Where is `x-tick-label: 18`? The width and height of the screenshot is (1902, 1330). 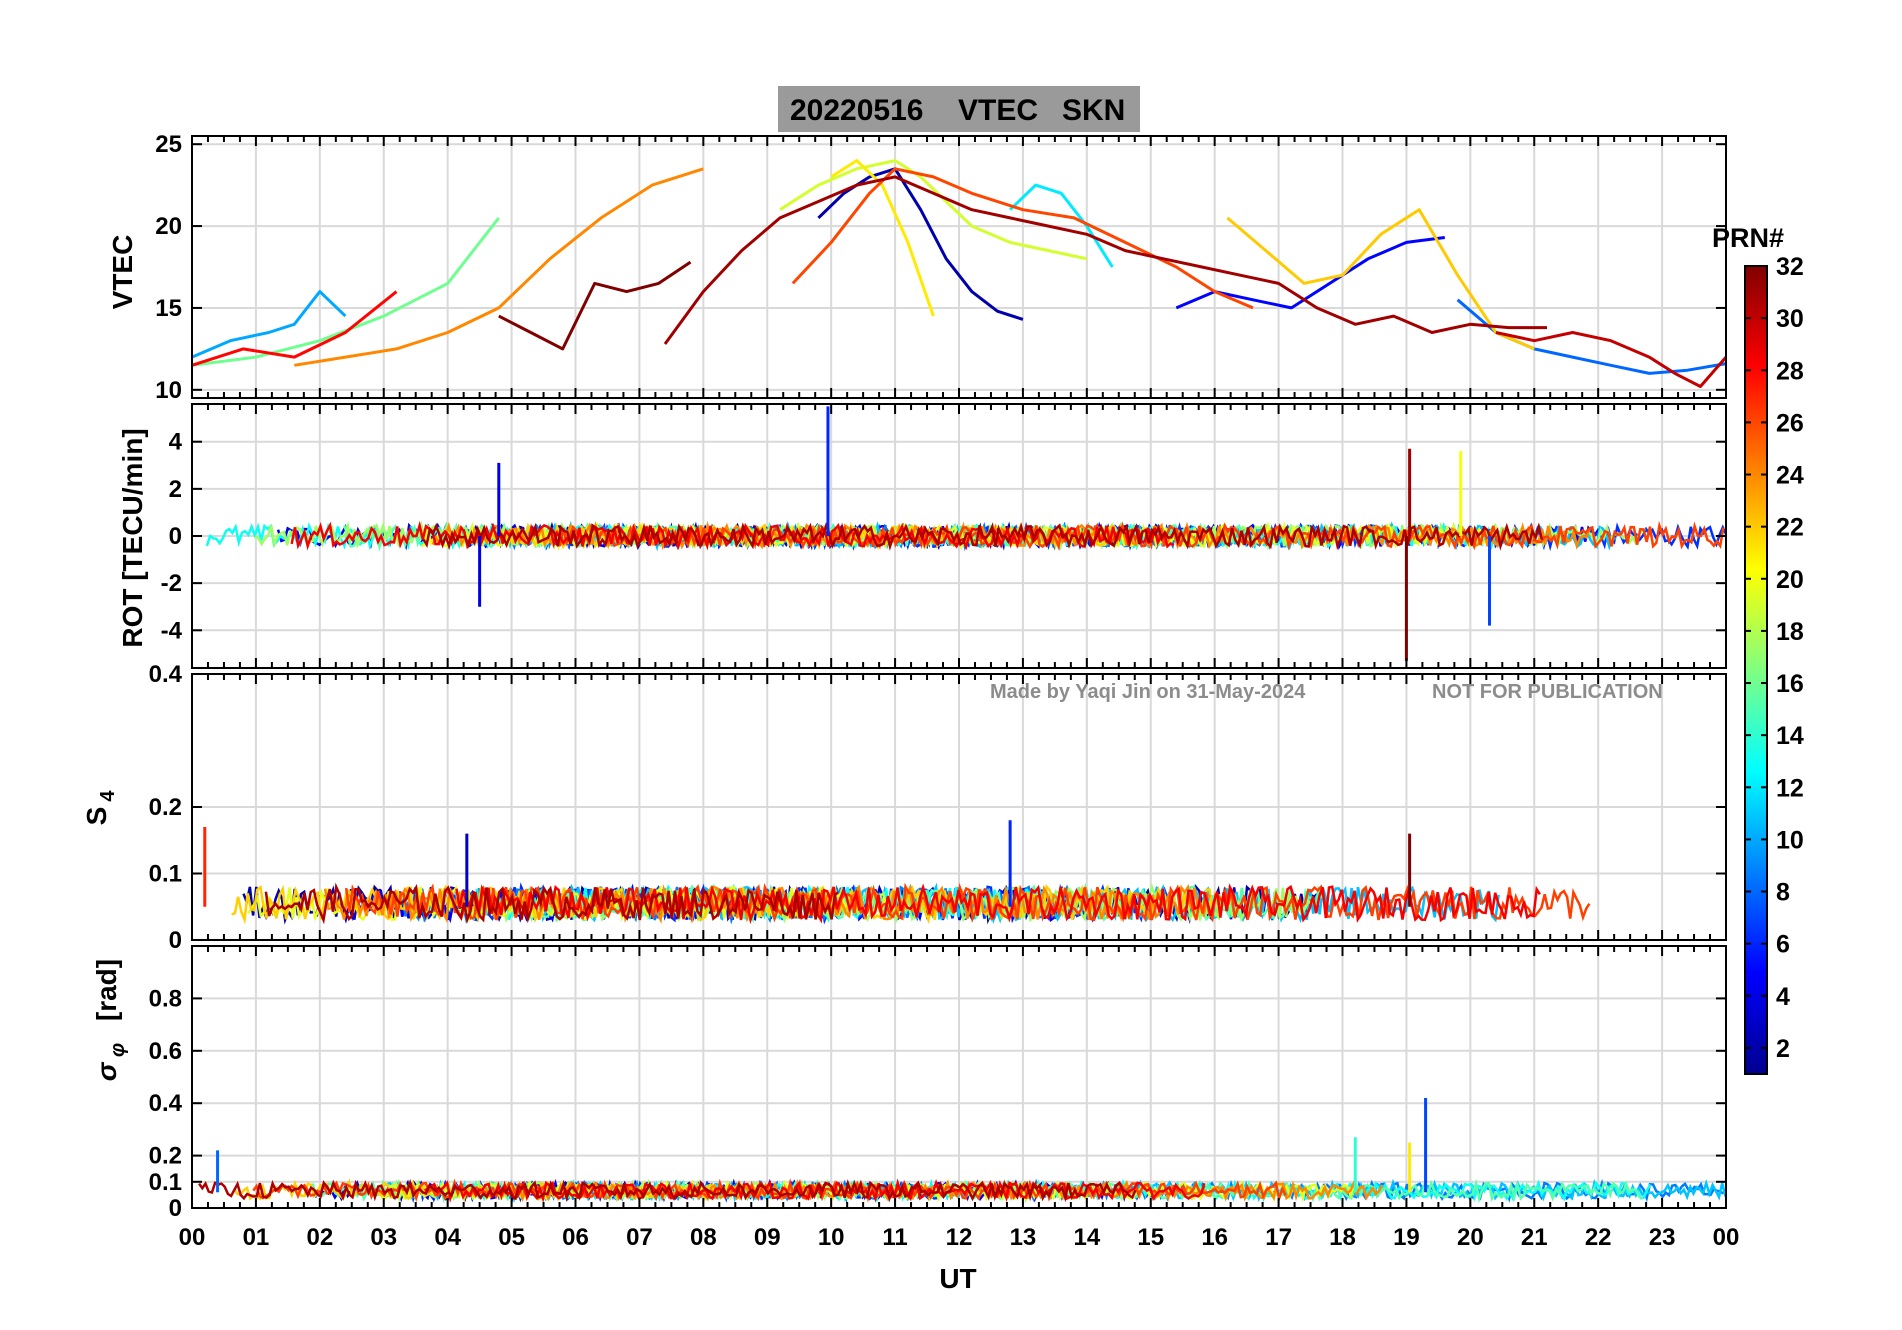
x-tick-label: 18 is located at coordinates (1342, 1237).